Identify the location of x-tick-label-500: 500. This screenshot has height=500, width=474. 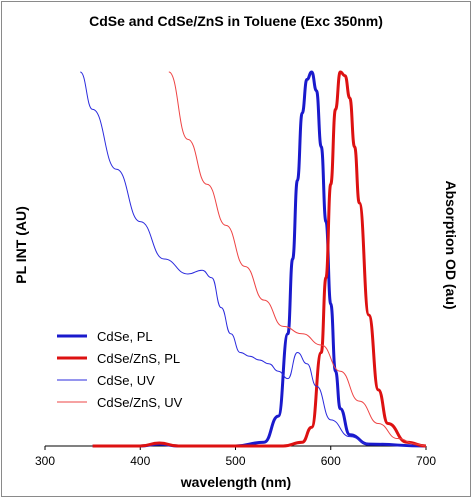
(235, 461).